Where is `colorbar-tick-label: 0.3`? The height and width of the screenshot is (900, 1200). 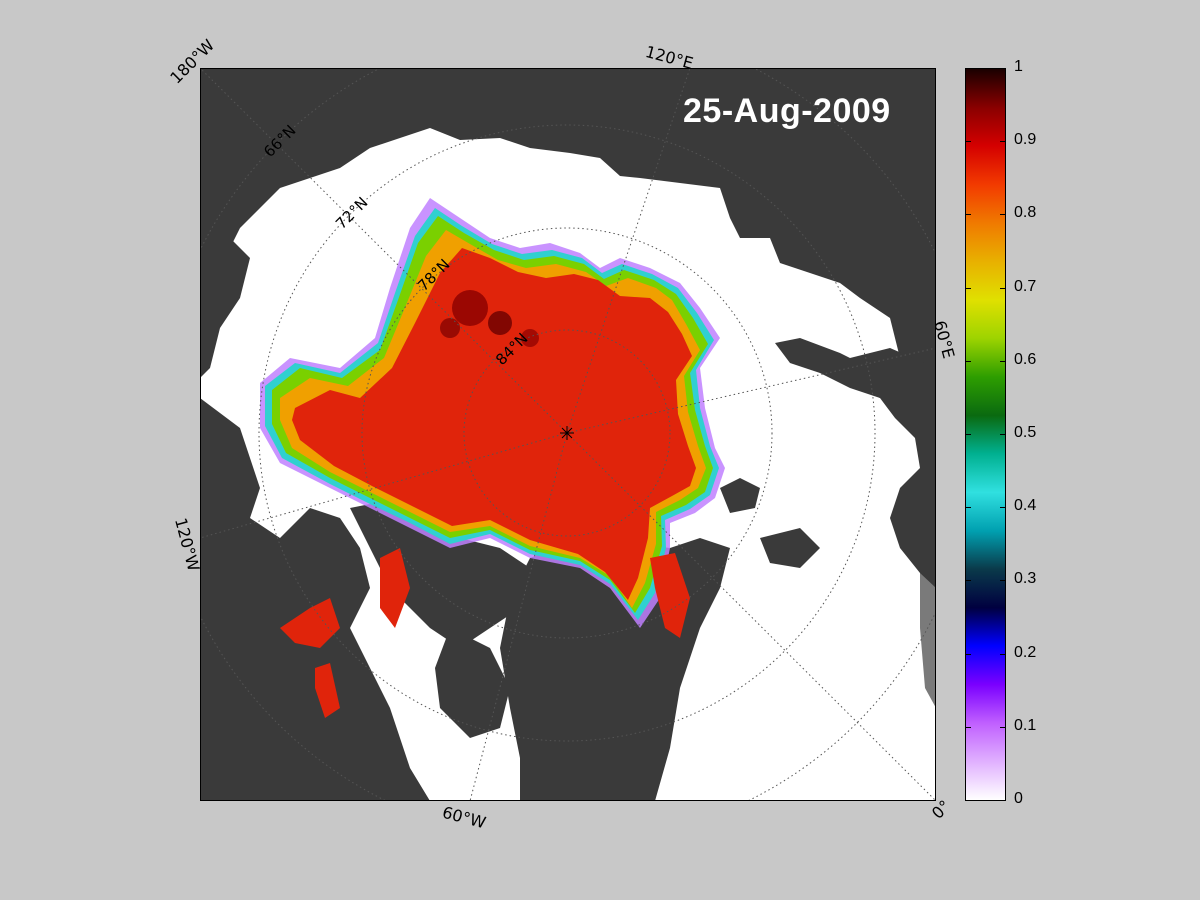
colorbar-tick-label: 0.3 is located at coordinates (1025, 579).